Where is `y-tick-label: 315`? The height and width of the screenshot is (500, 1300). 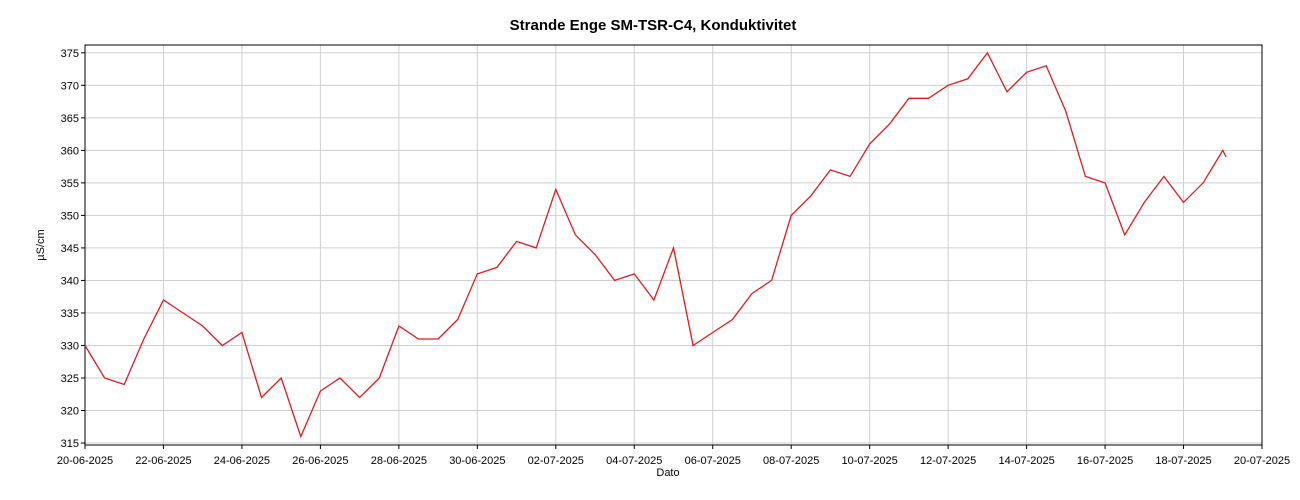
y-tick-label: 315 is located at coordinates (70, 444).